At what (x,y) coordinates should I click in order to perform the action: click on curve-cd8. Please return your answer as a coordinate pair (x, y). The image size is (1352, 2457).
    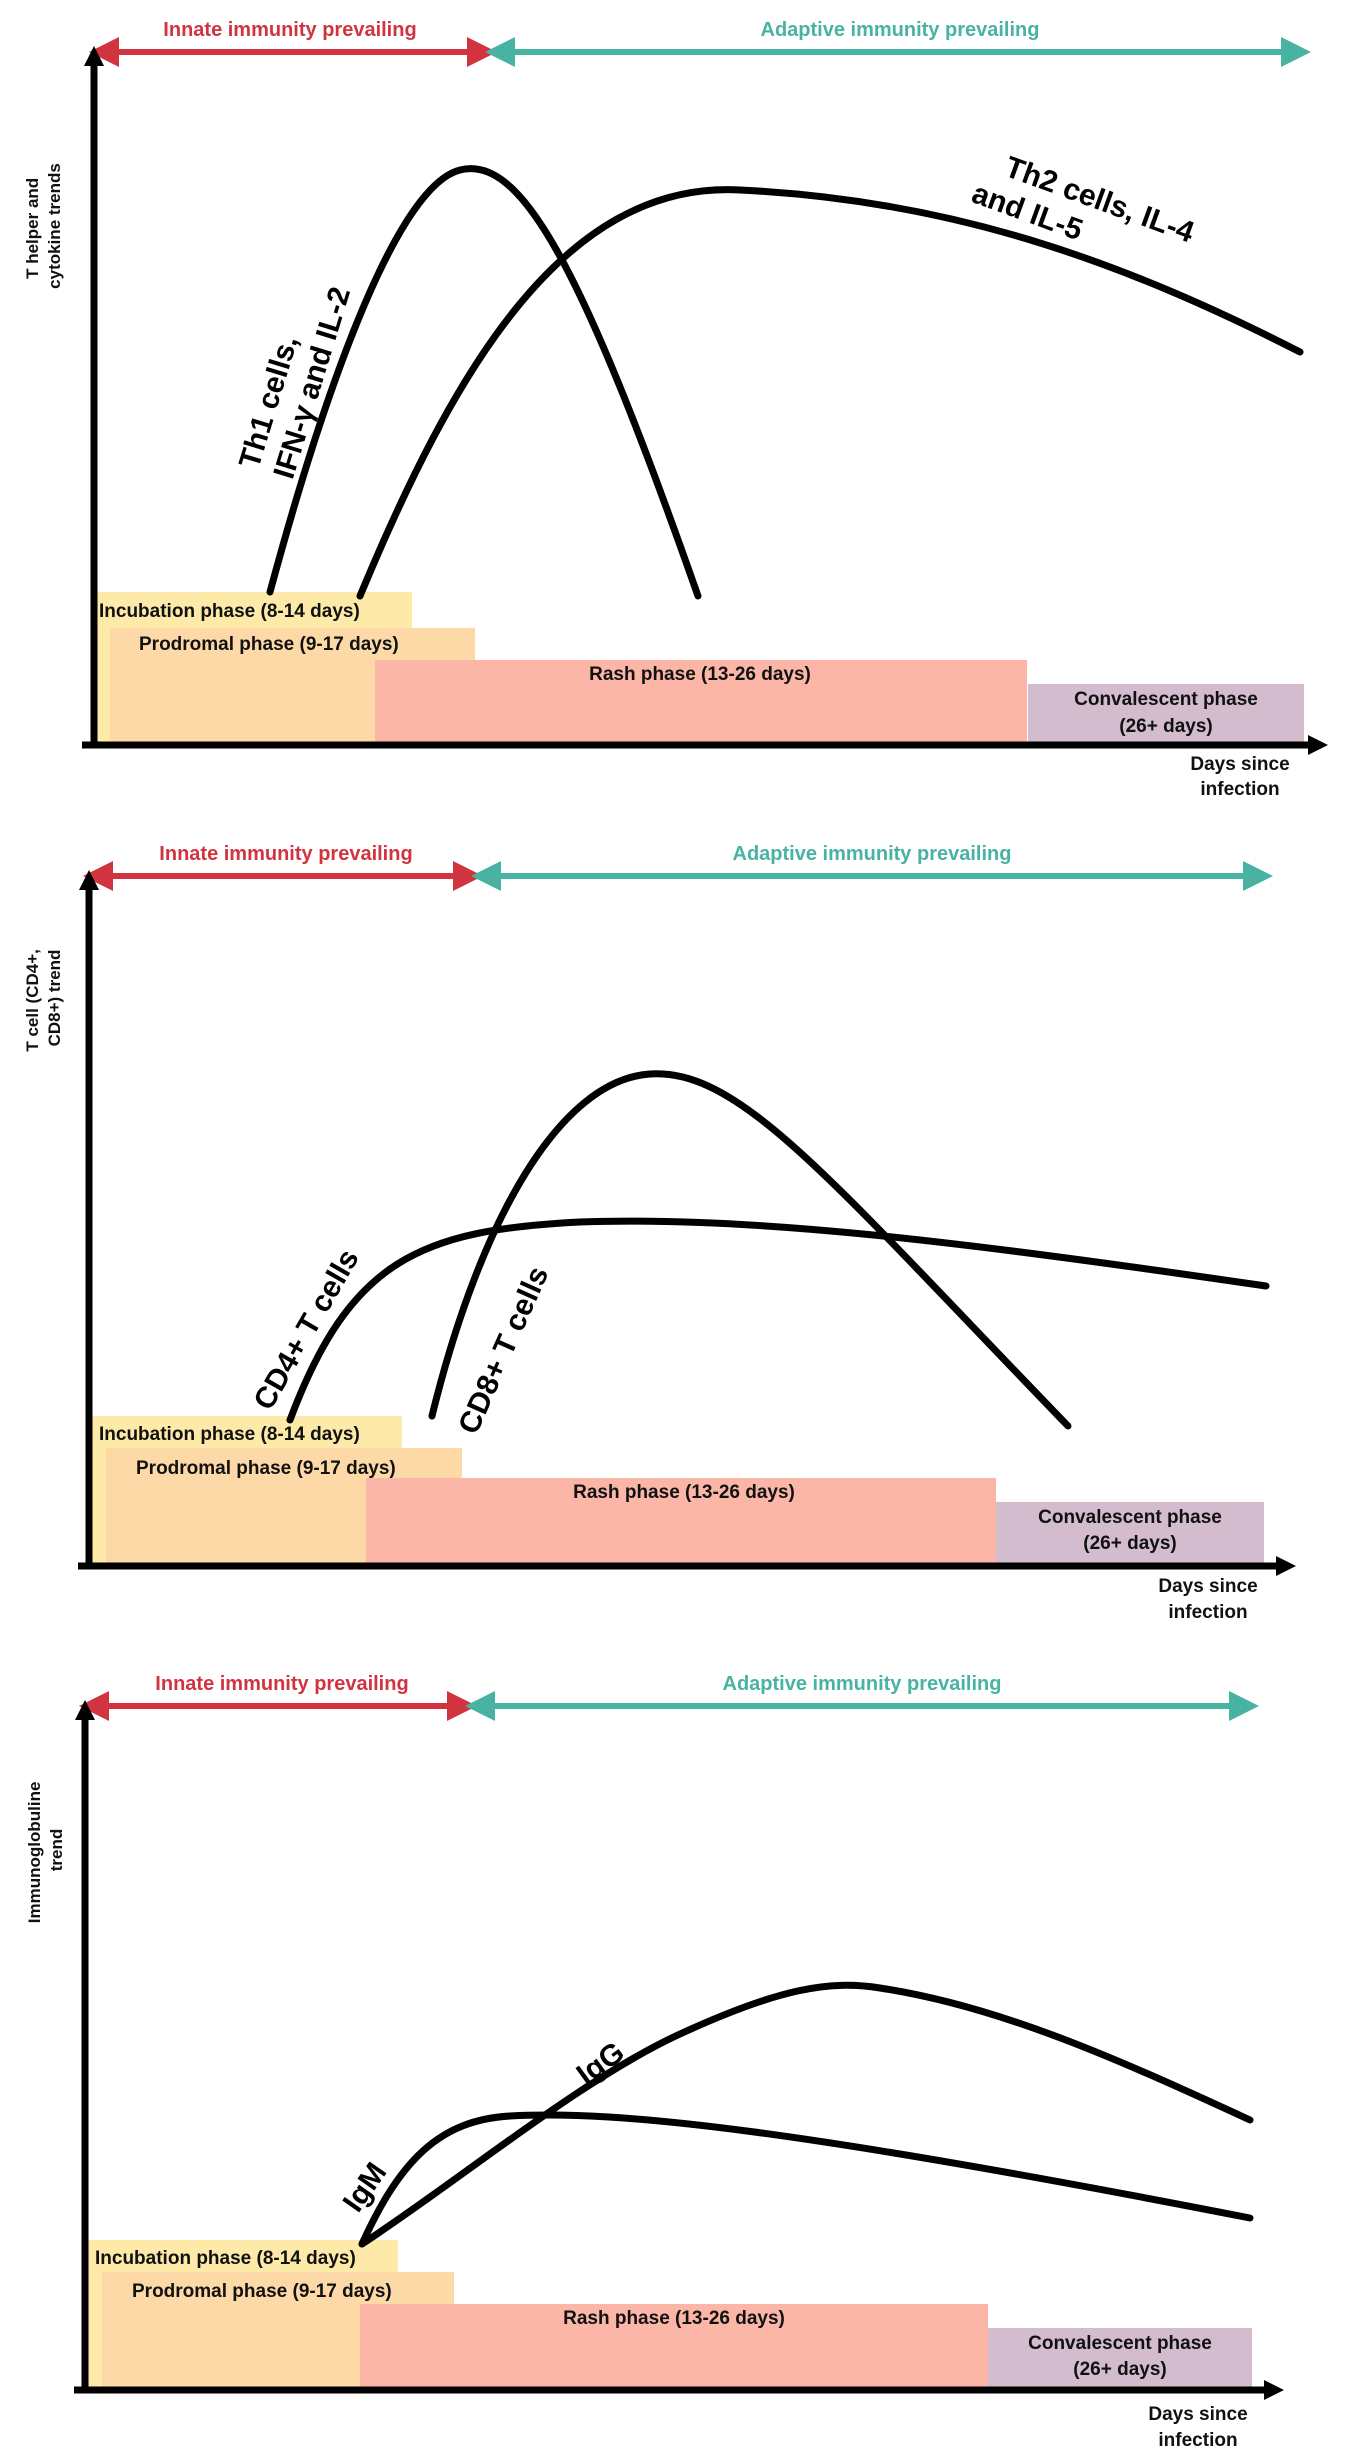
    Looking at the image, I should click on (750, 1250).